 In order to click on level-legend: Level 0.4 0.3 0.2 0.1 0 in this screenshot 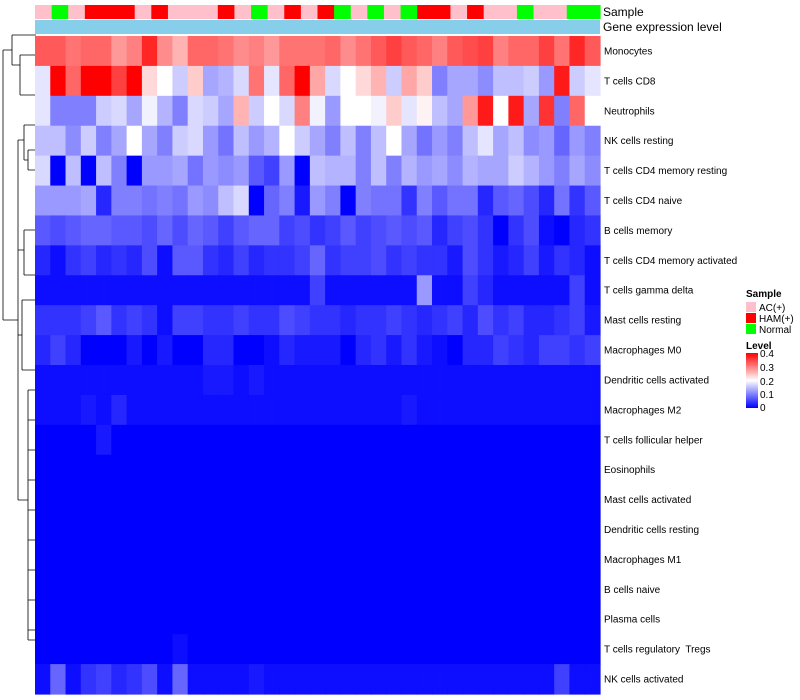, I will do `click(760, 377)`.